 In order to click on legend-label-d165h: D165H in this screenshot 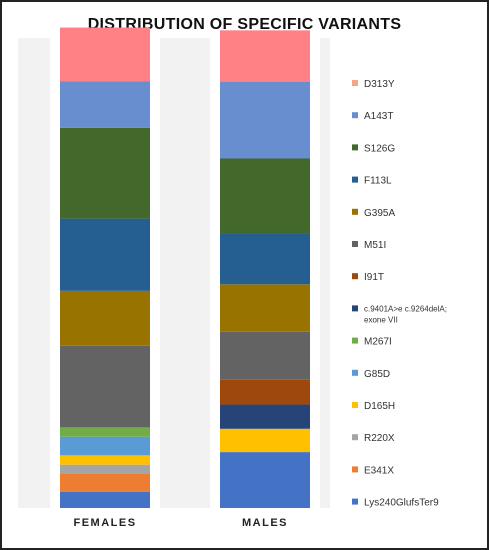, I will do `click(379, 406)`.